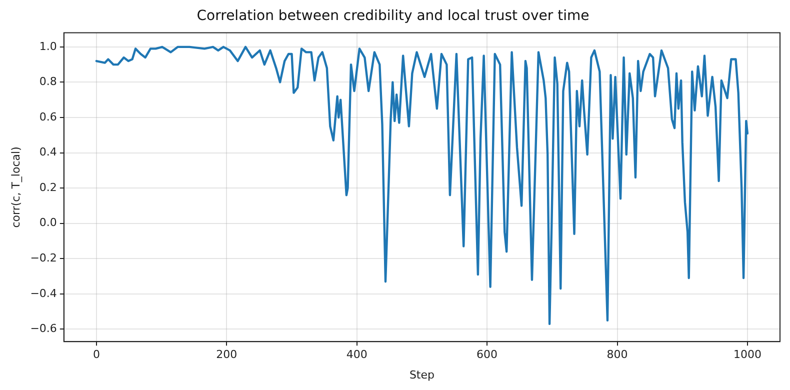 This screenshot has height=390, width=790. I want to click on y-tick-label: 0.8, so click(48, 81).